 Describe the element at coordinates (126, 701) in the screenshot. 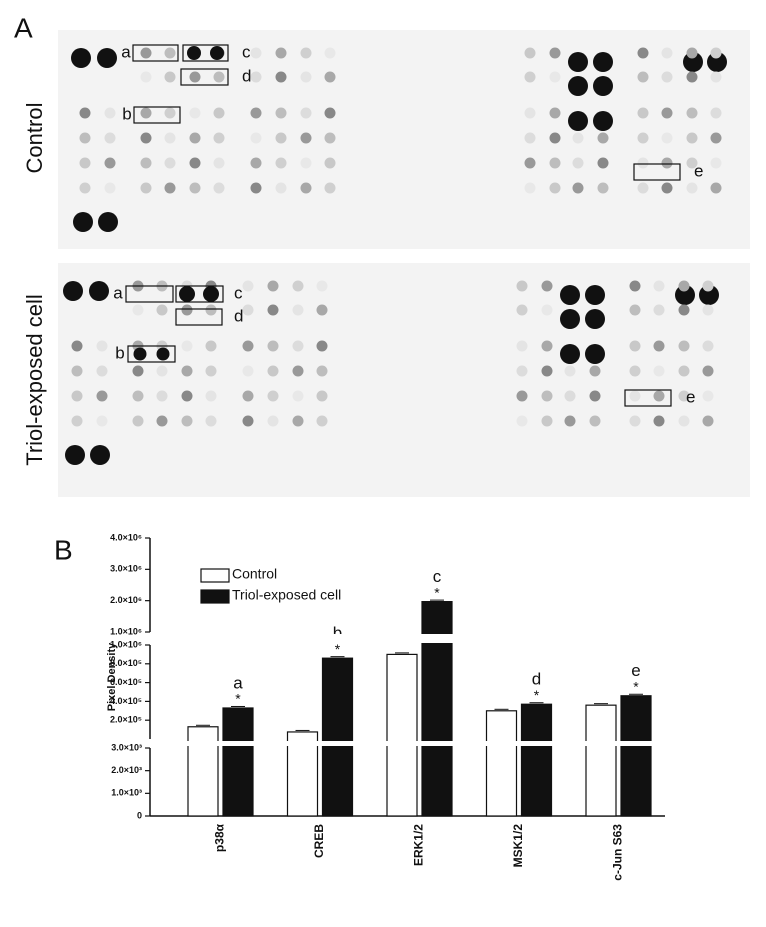

I see `y-tick-label: 4.0×10⁵` at that location.